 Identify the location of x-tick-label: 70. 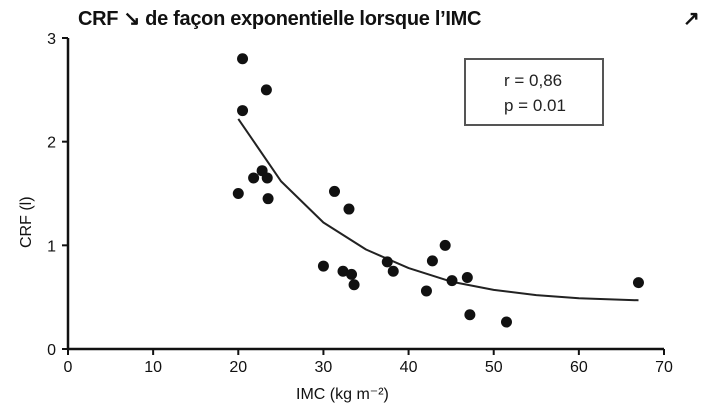
(664, 367).